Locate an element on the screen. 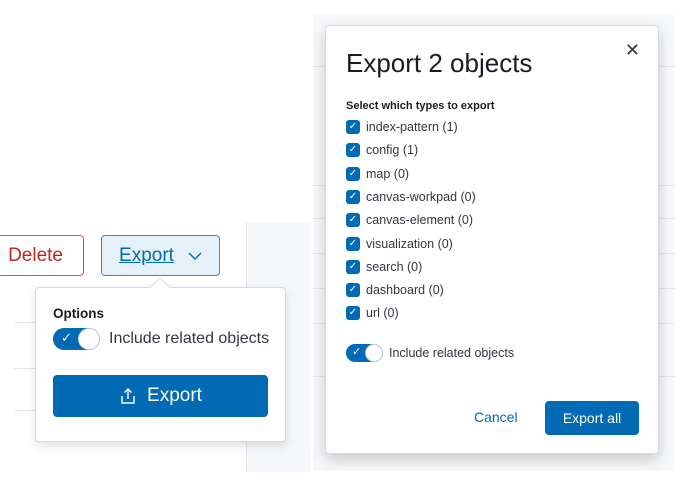 This screenshot has width=683, height=485. type-checkbox-label: visualization (0) is located at coordinates (409, 243).